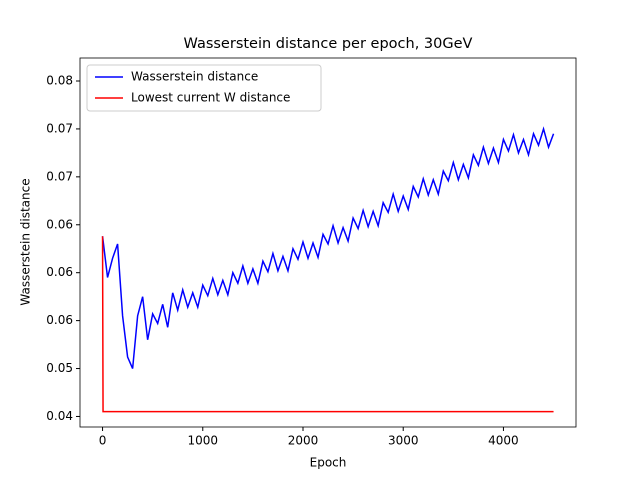  What do you see at coordinates (503, 441) in the screenshot?
I see `x-tick-label: 4000` at bounding box center [503, 441].